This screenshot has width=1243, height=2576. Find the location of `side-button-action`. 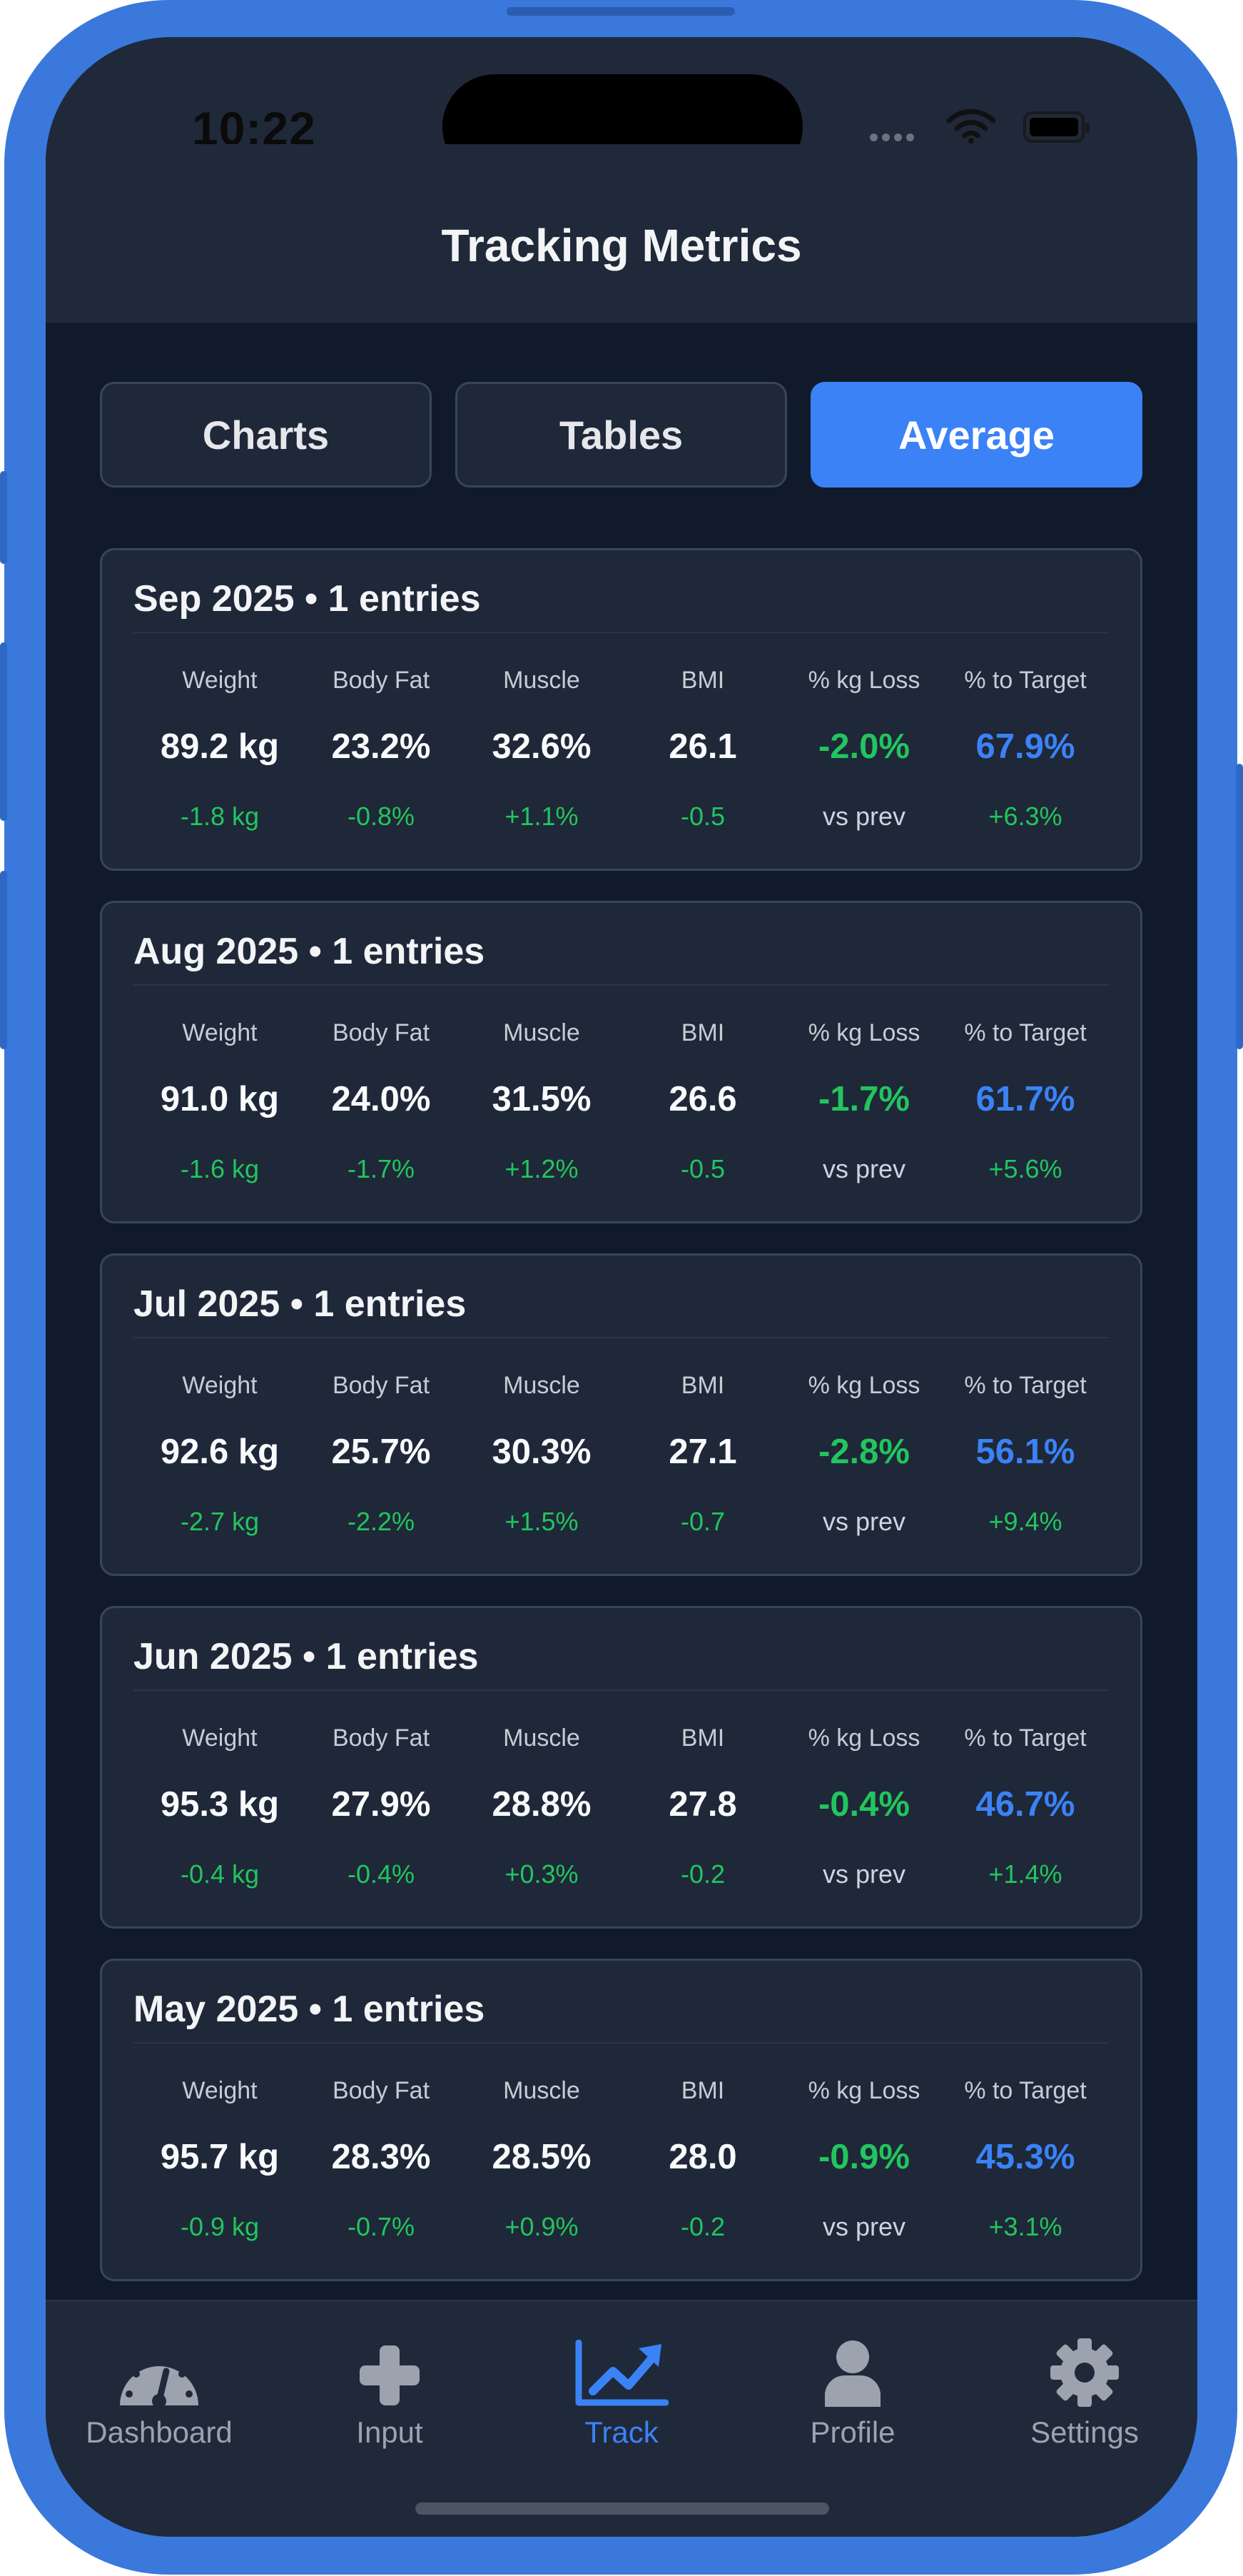

side-button-action is located at coordinates (3, 517).